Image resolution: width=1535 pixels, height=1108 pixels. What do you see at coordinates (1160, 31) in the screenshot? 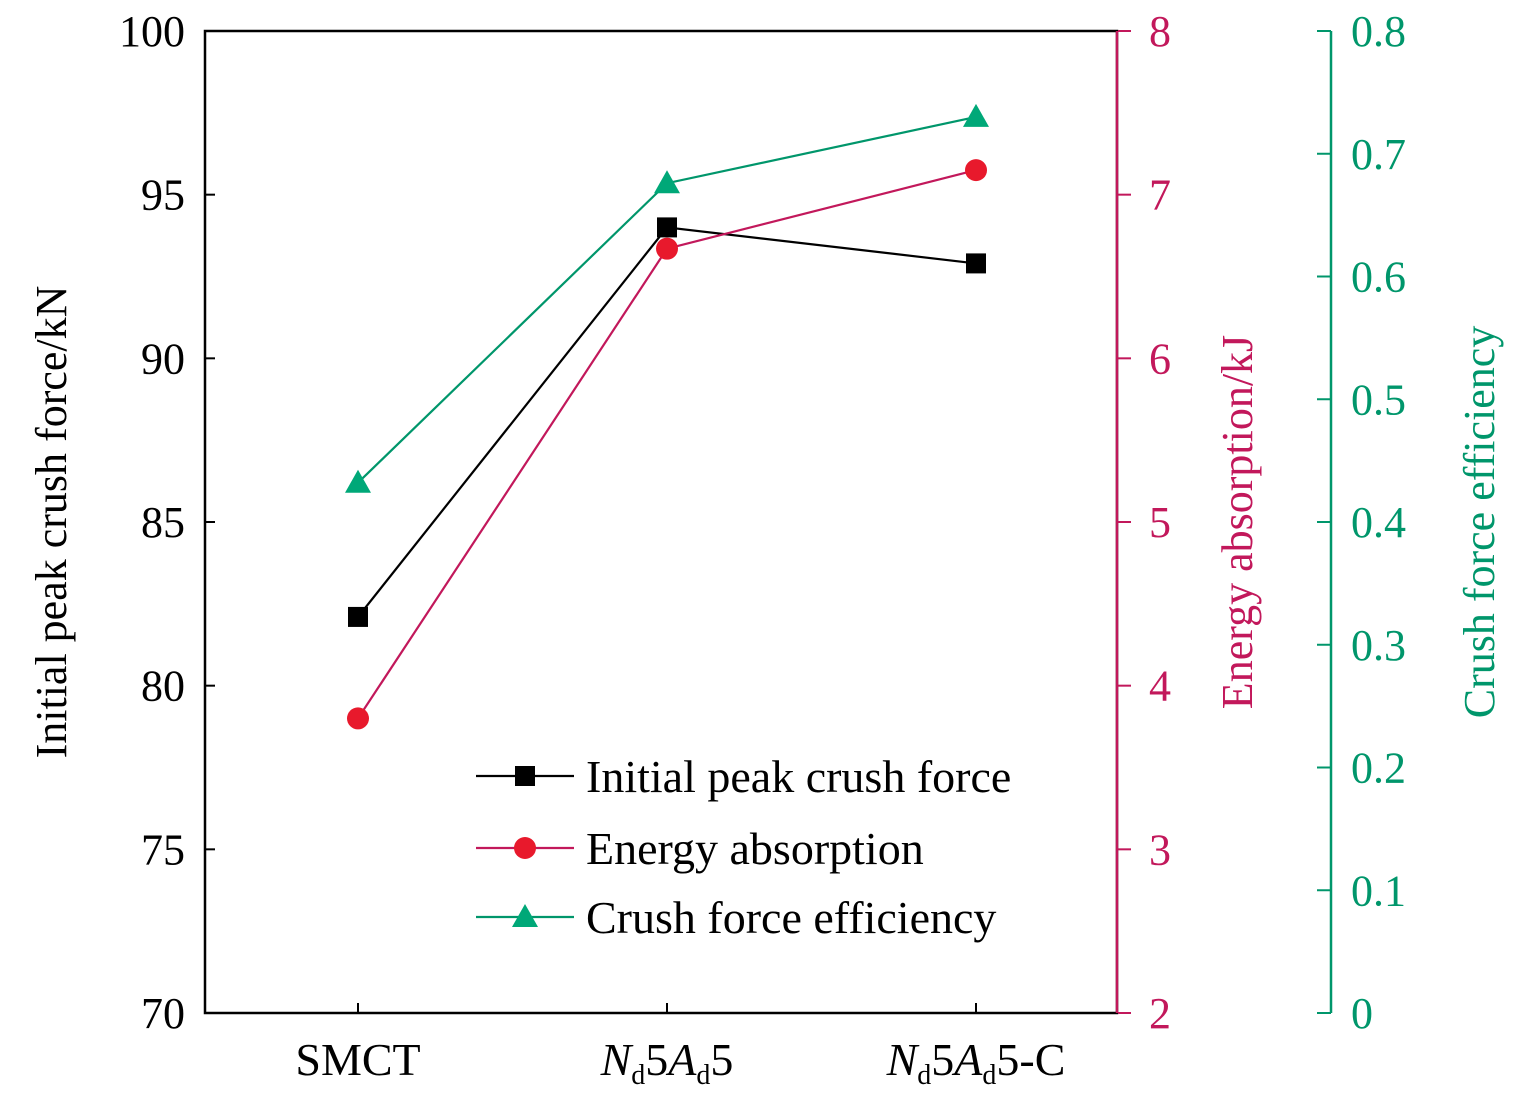
I see `energy-axis-tick-label: 8` at bounding box center [1160, 31].